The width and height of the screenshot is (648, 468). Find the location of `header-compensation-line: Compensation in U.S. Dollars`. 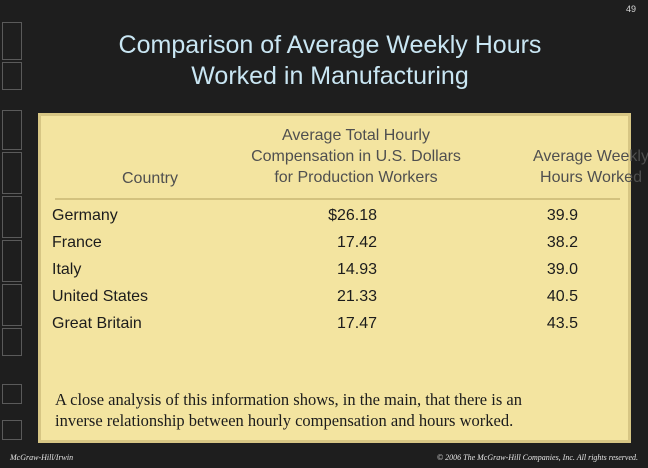

header-compensation-line: Compensation in U.S. Dollars is located at coordinates (356, 156).